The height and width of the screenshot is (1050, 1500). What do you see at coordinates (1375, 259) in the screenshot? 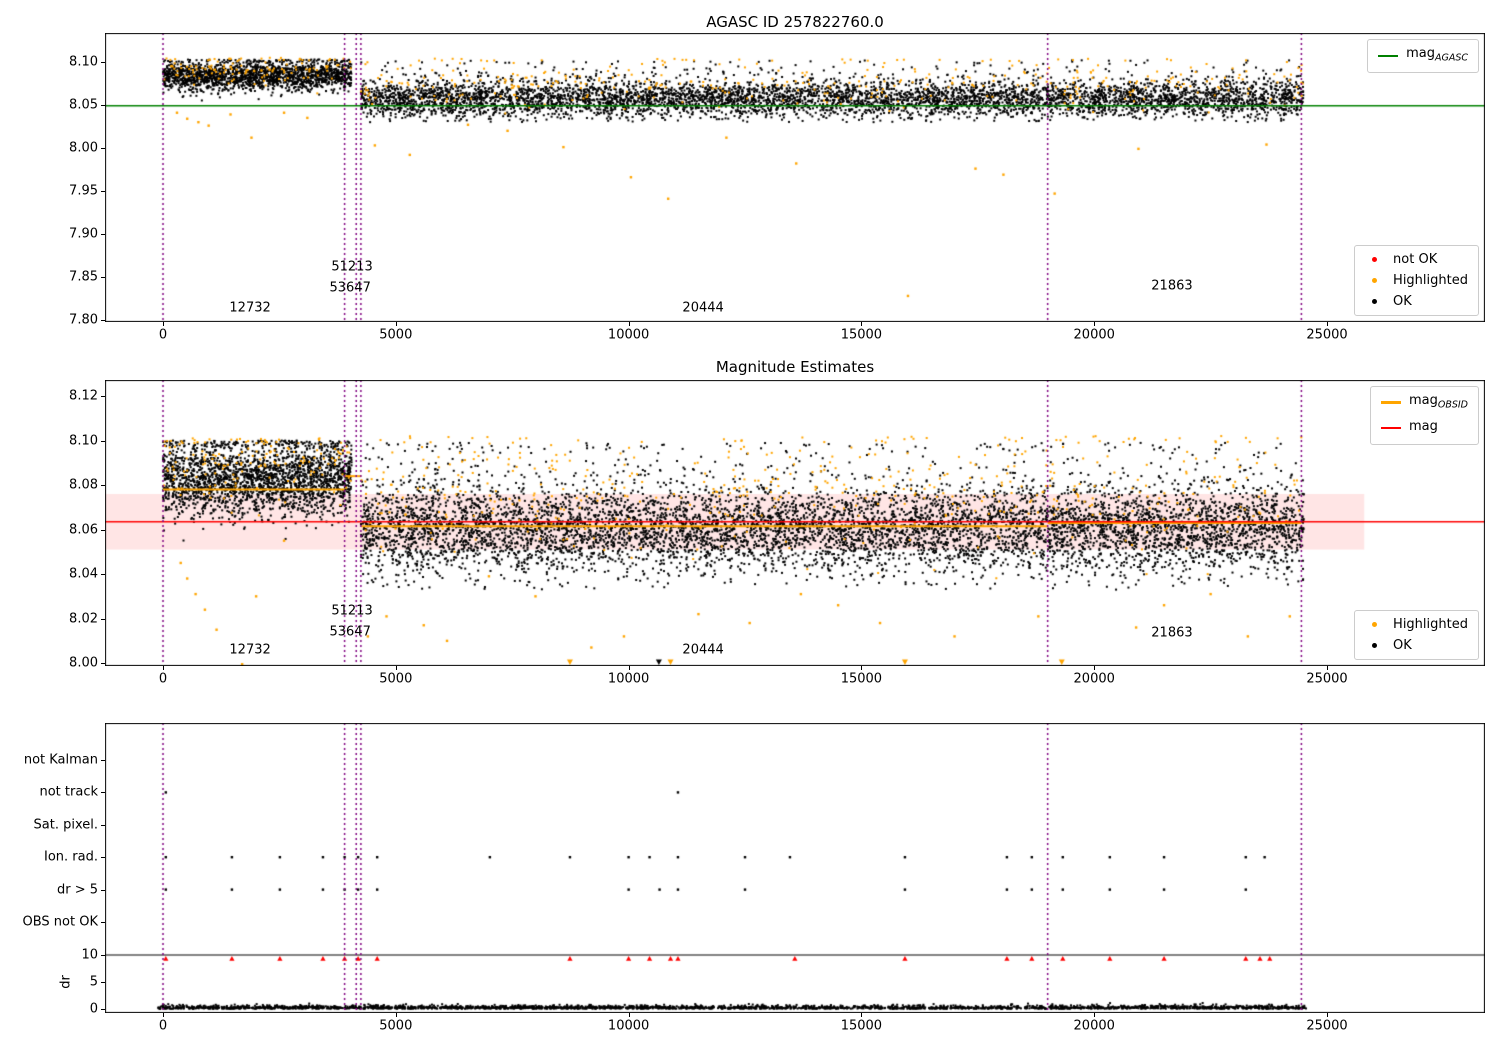
I see `not-ok-dot-swatch` at bounding box center [1375, 259].